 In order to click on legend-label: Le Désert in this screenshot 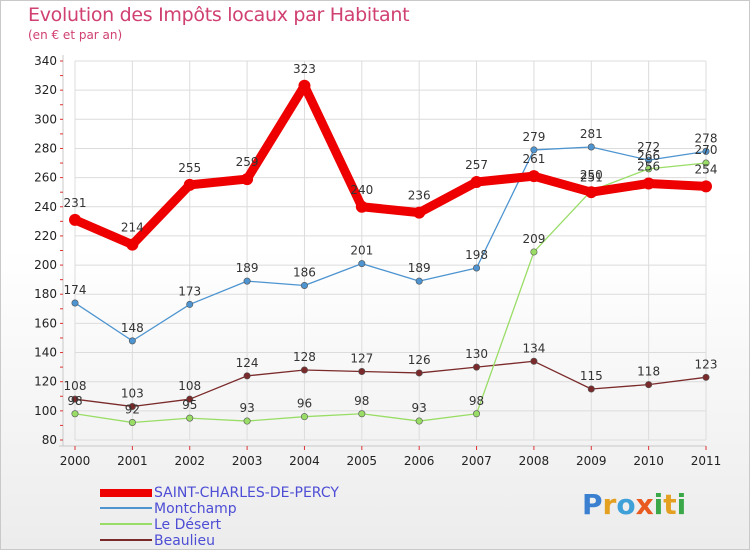, I will do `click(188, 525)`.